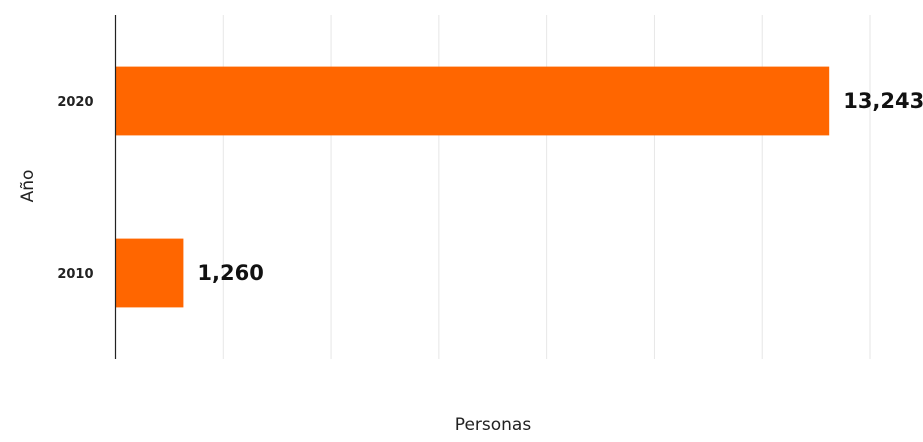 The image size is (923, 442). I want to click on y-tick-label-2010: 2010, so click(75, 274).